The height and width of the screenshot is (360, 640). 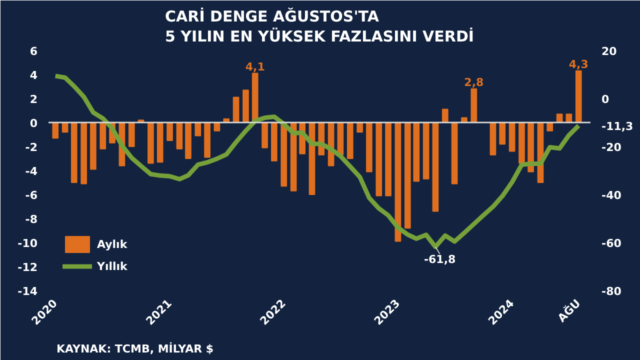 I want to click on y-tick-label: -6, so click(x=31, y=195).